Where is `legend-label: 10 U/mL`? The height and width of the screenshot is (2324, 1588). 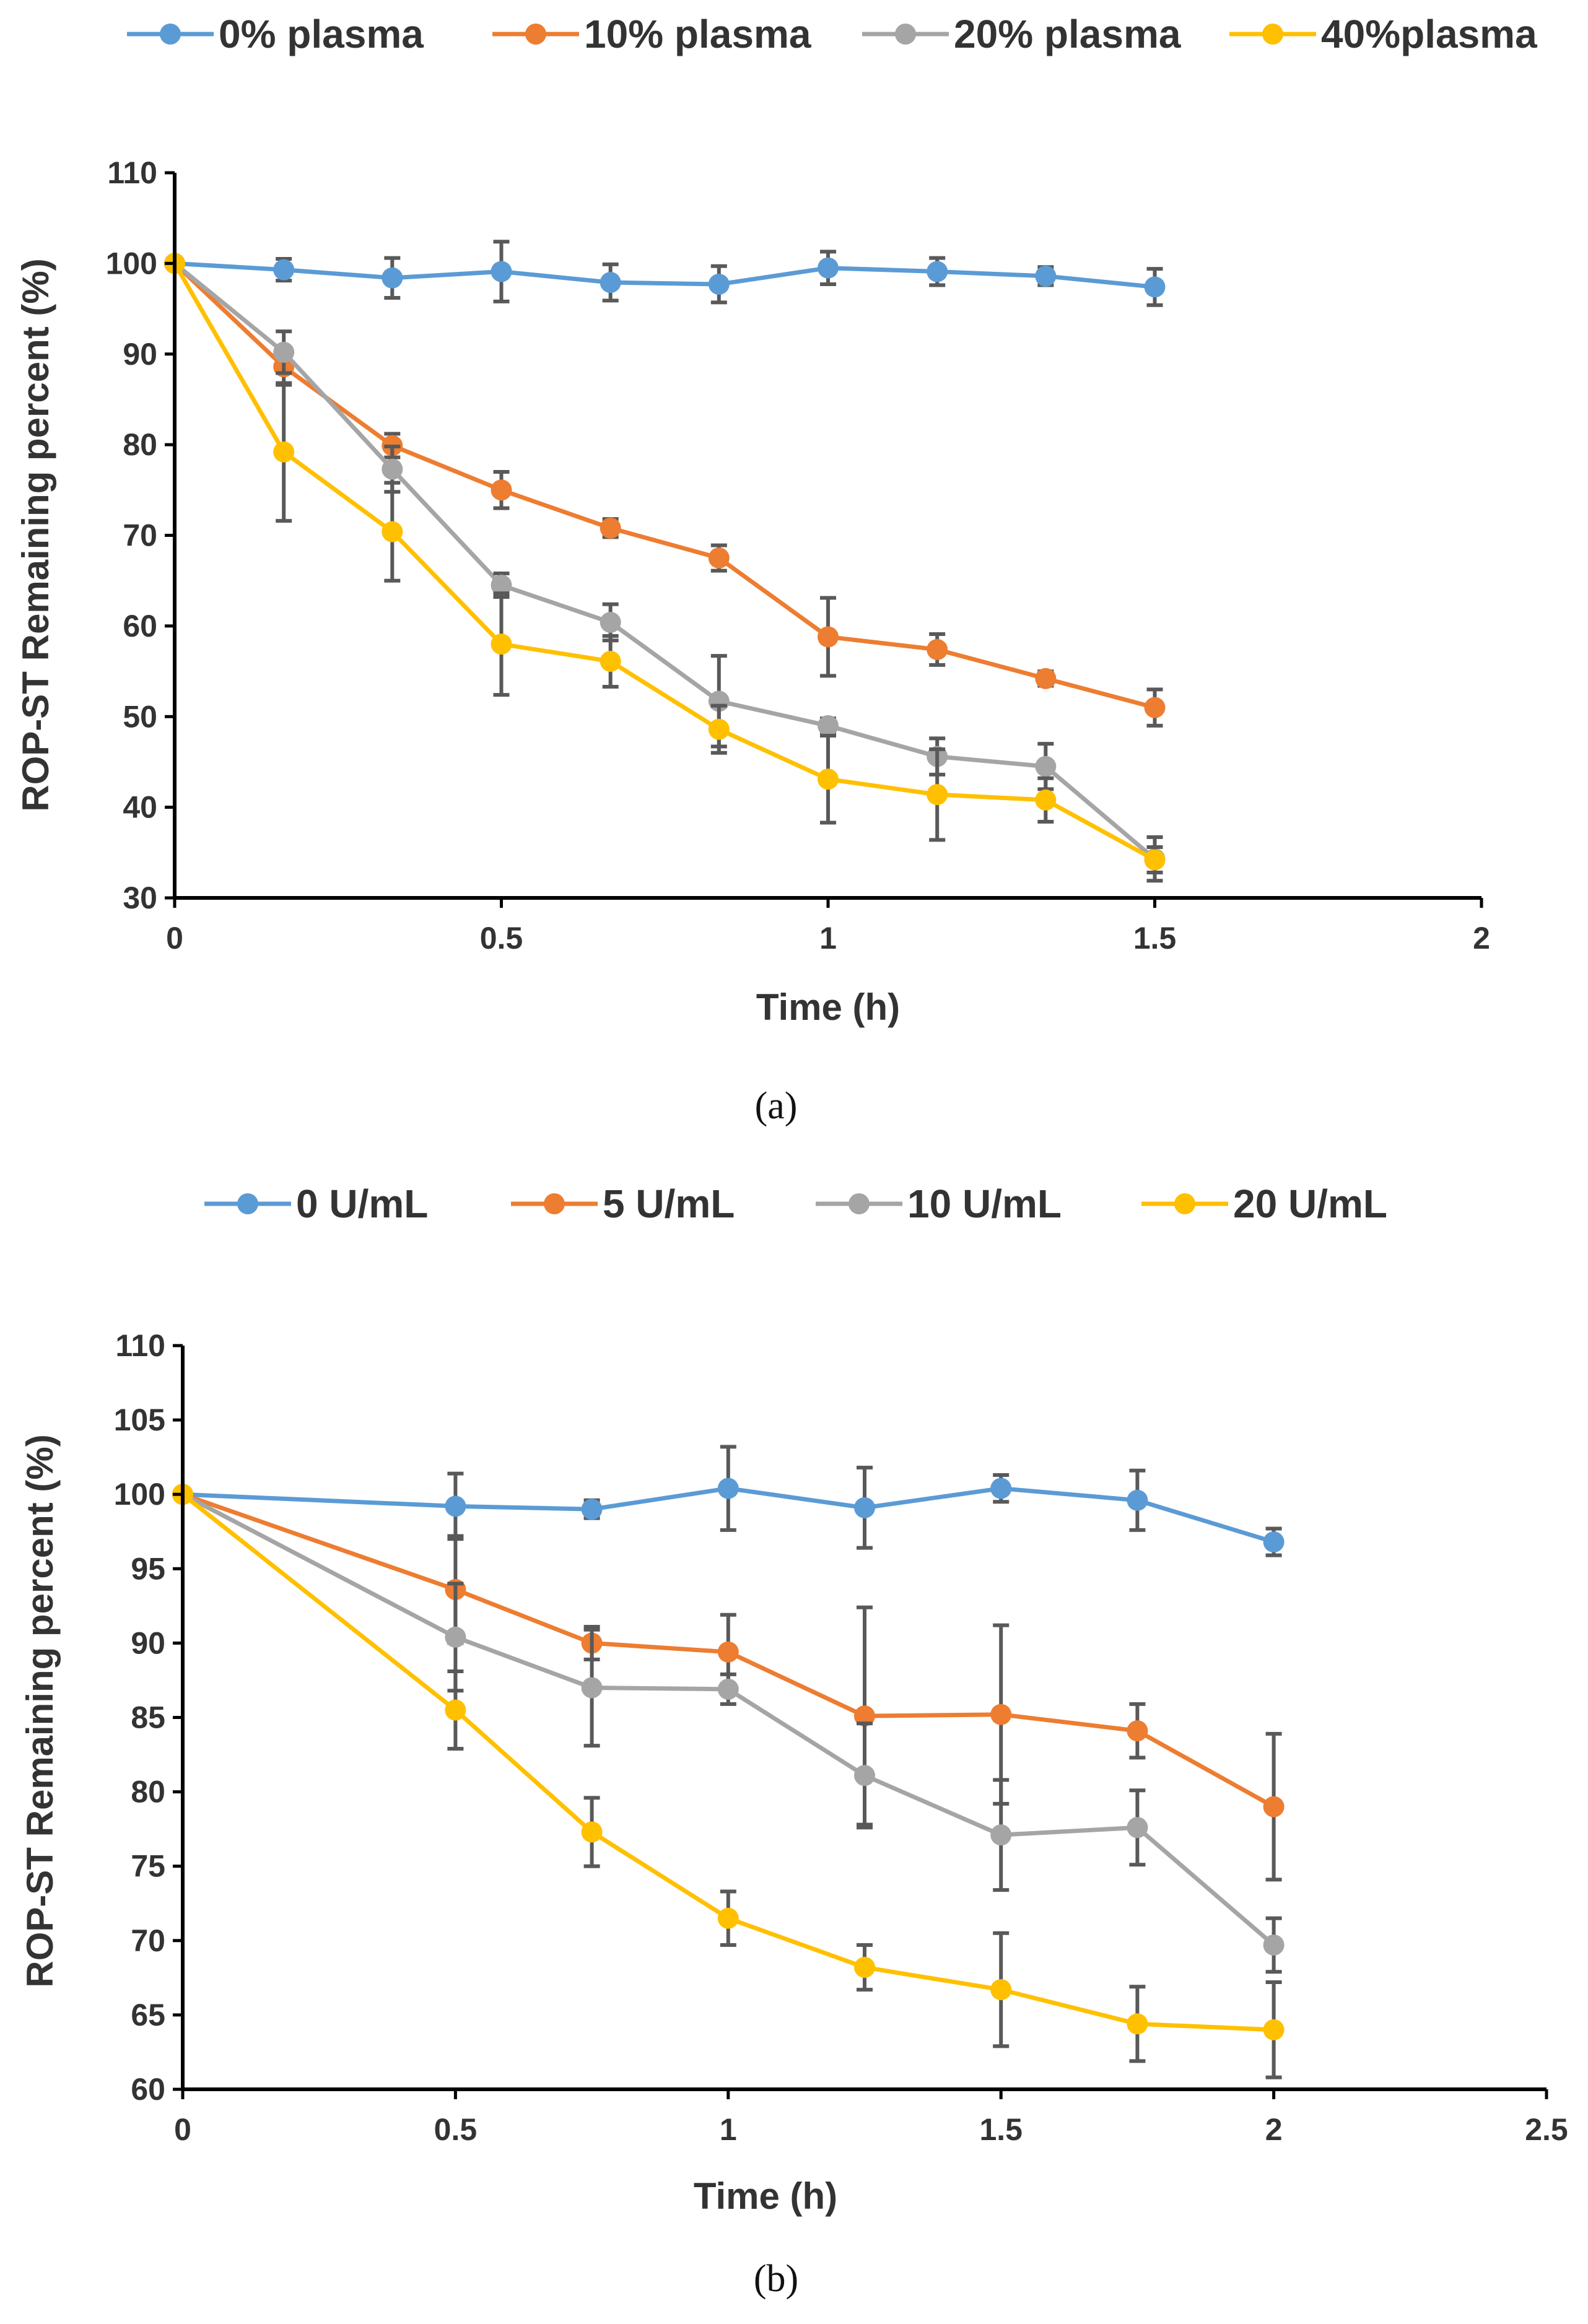
legend-label: 10 U/mL is located at coordinates (984, 1204).